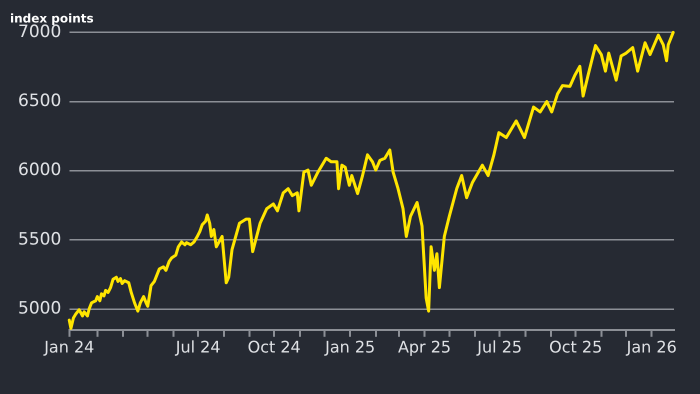 This screenshot has height=394, width=700. What do you see at coordinates (68, 347) in the screenshot?
I see `x-tick-label: Jan 24` at bounding box center [68, 347].